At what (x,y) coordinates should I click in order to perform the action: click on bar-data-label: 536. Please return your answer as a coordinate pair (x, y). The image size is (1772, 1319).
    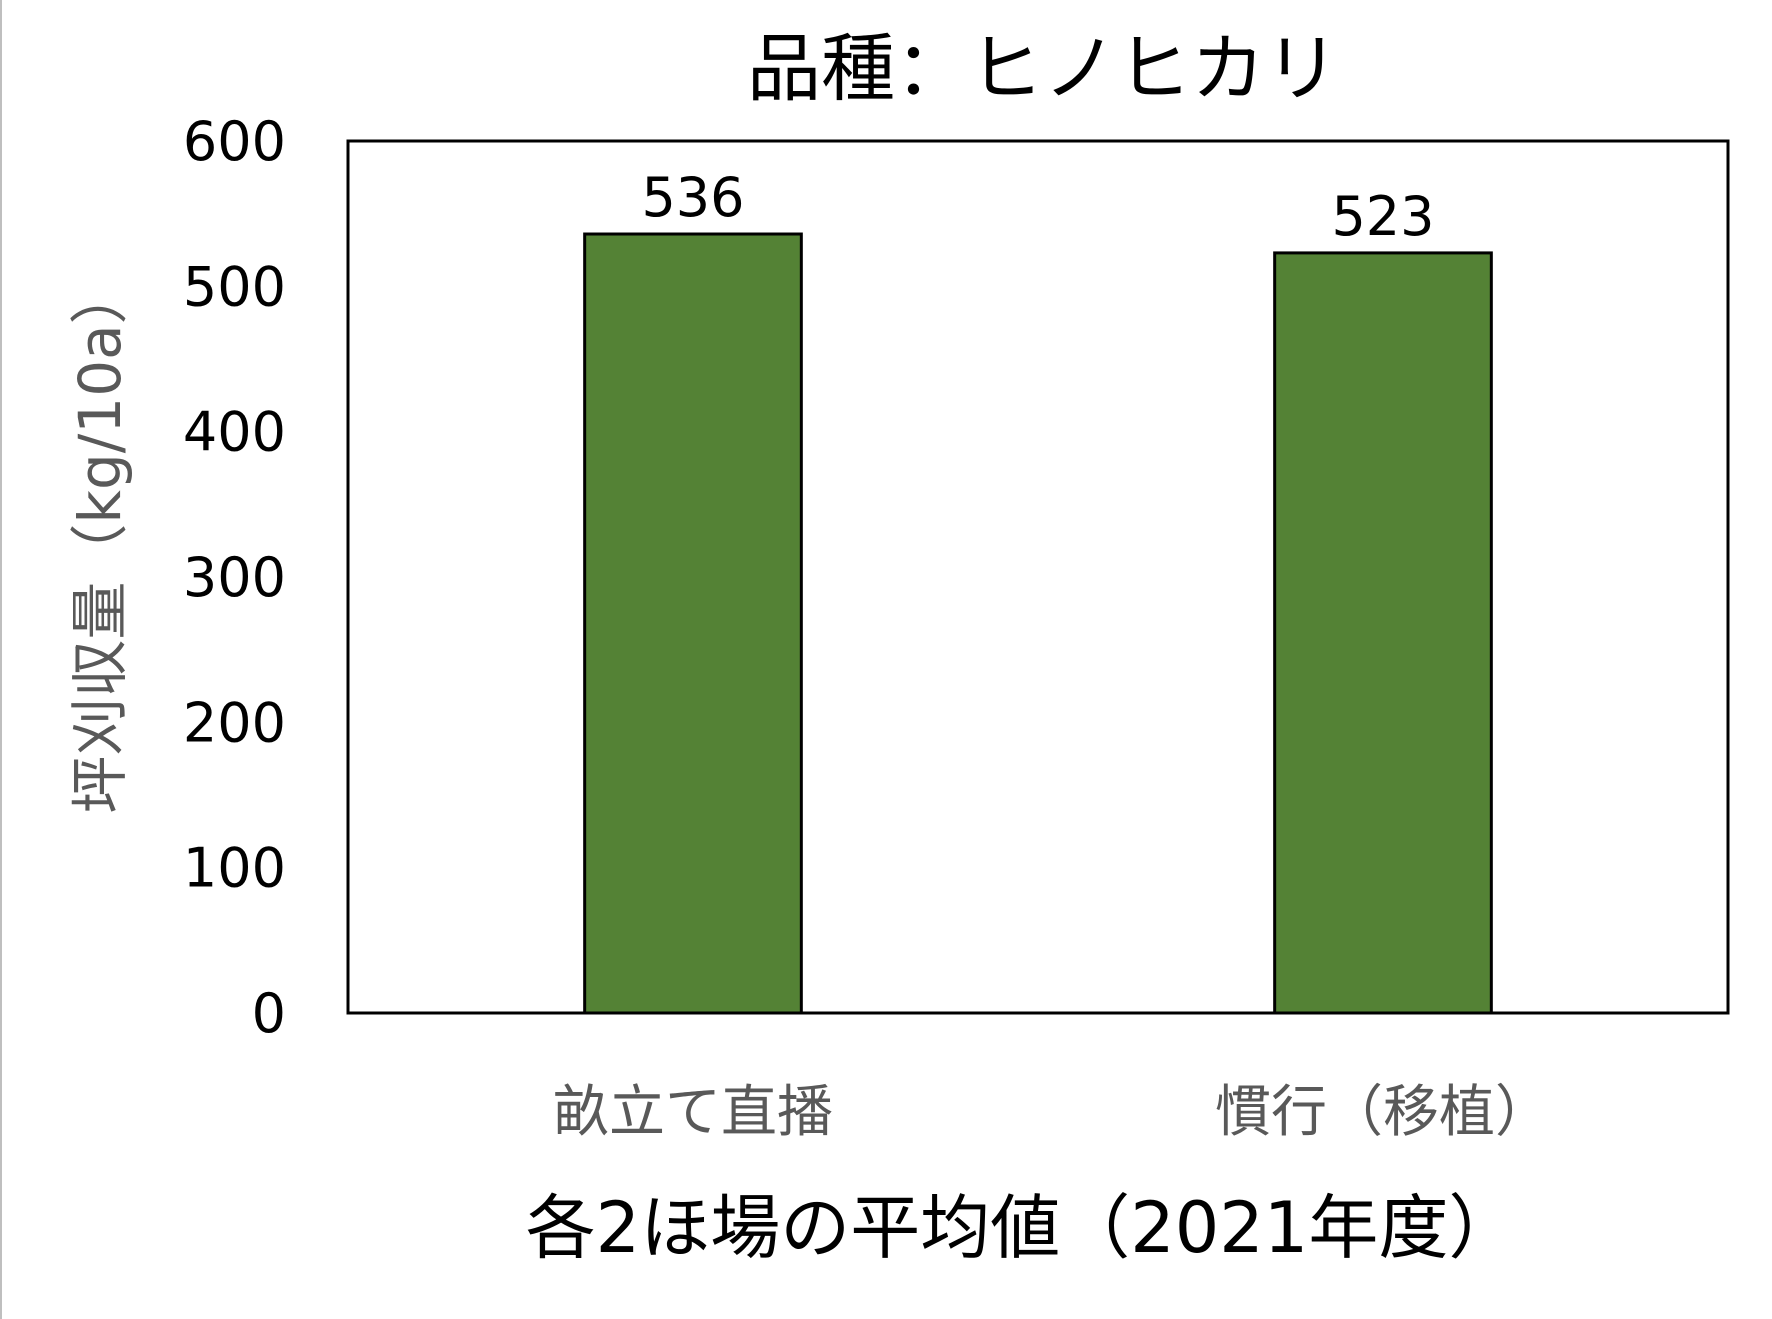
    Looking at the image, I should click on (692, 197).